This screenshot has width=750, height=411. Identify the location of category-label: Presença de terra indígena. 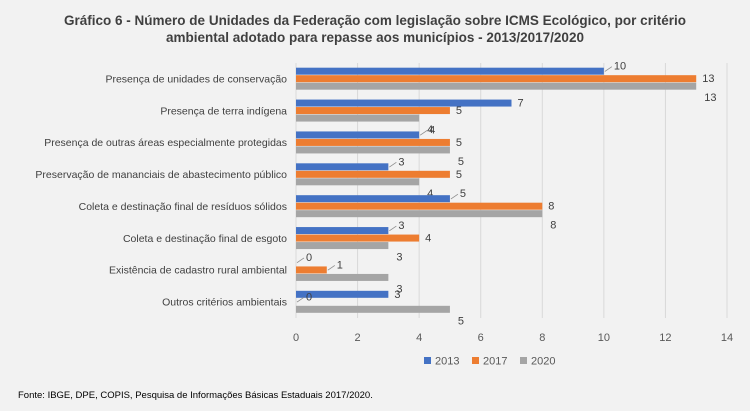
(223, 111).